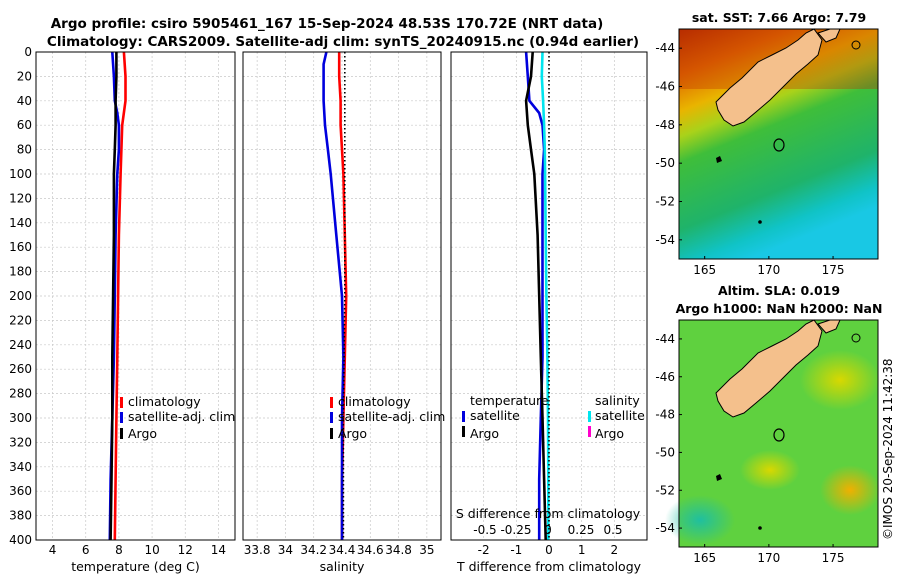 Image resolution: width=900 pixels, height=580 pixels. I want to click on legend-label-s-argo: Argo, so click(609, 433).